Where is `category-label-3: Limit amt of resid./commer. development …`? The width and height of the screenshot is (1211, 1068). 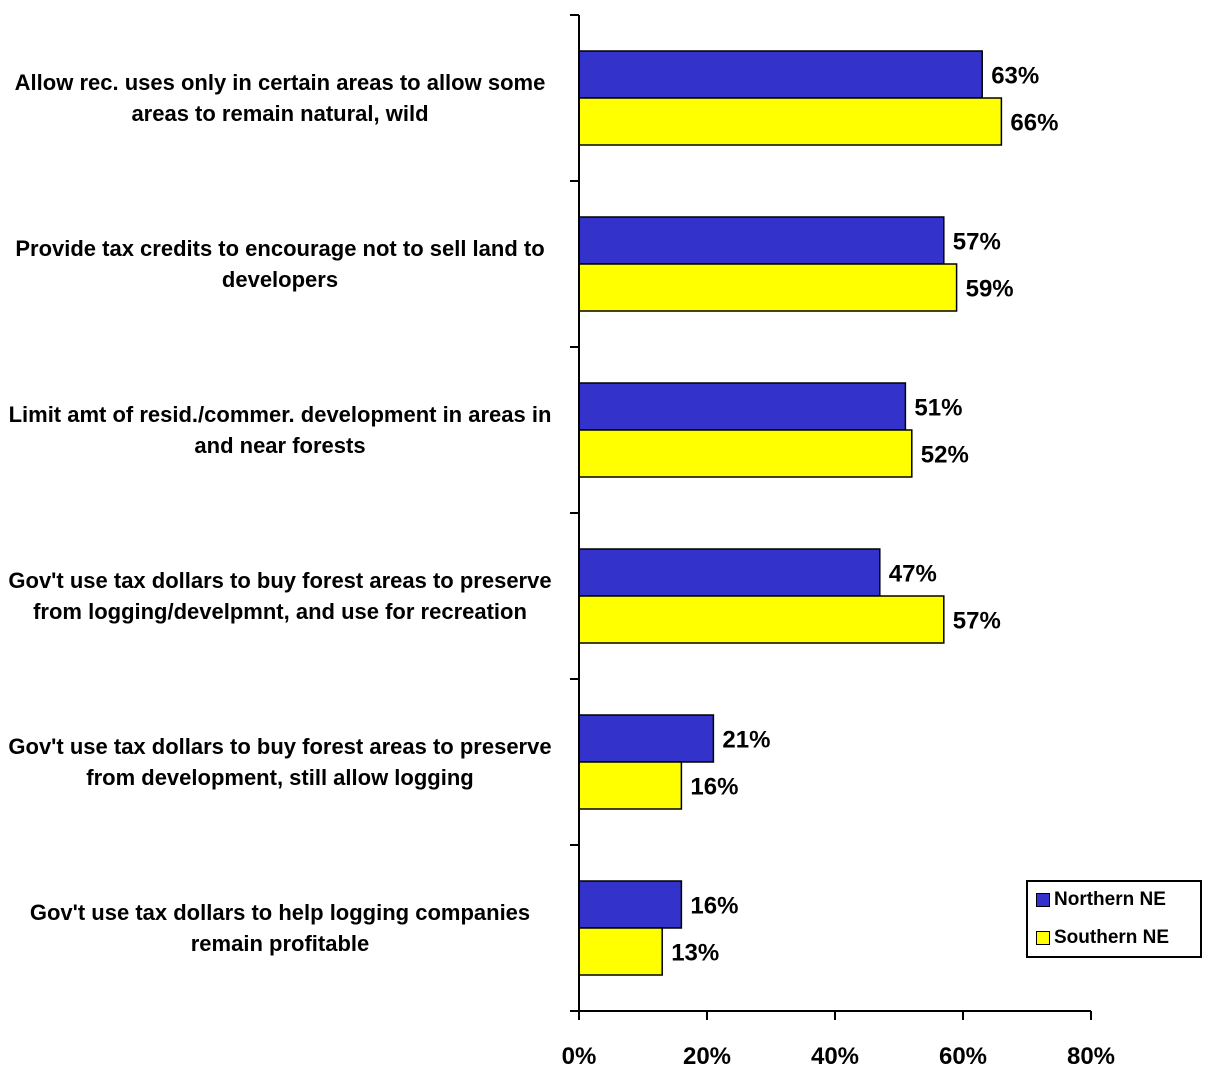 category-label-3: Limit amt of resid./commer. development … is located at coordinates (280, 430).